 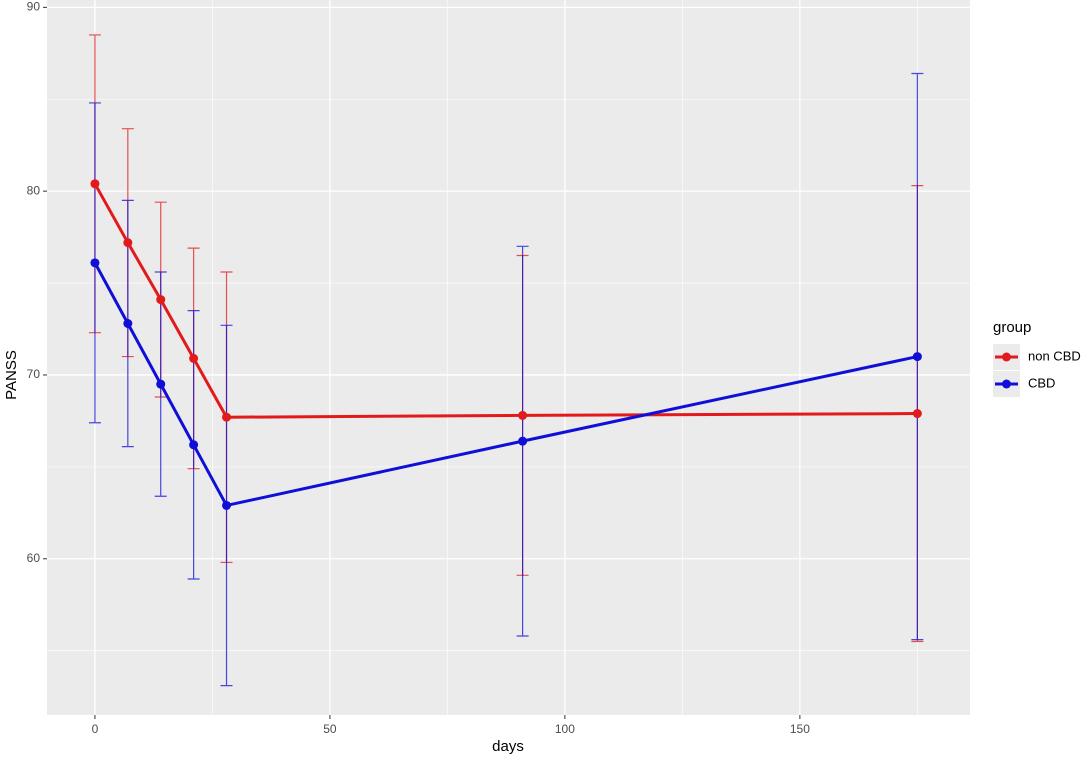 What do you see at coordinates (565, 729) in the screenshot?
I see `x-tick-label: 100` at bounding box center [565, 729].